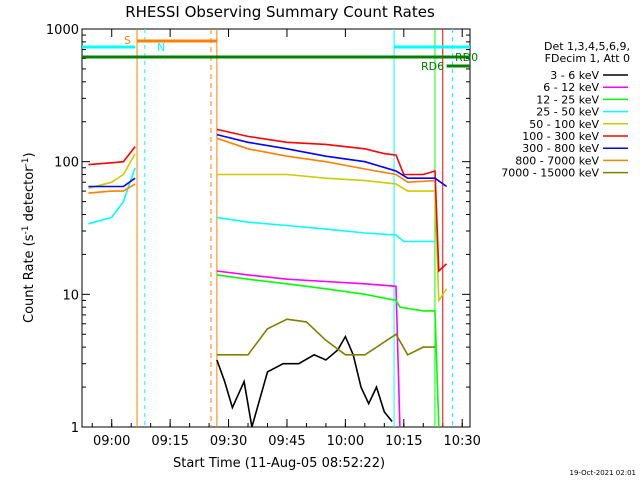  What do you see at coordinates (567, 99) in the screenshot?
I see `legend-entry-label: 12 - 25 keV` at bounding box center [567, 99].